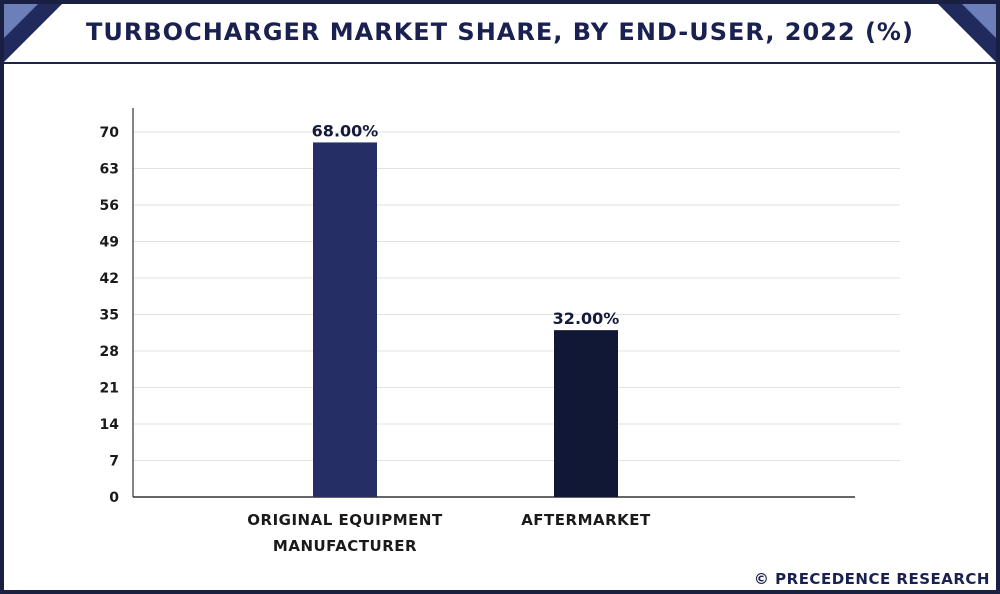  I want to click on y-tick-label: 70, so click(110, 133).